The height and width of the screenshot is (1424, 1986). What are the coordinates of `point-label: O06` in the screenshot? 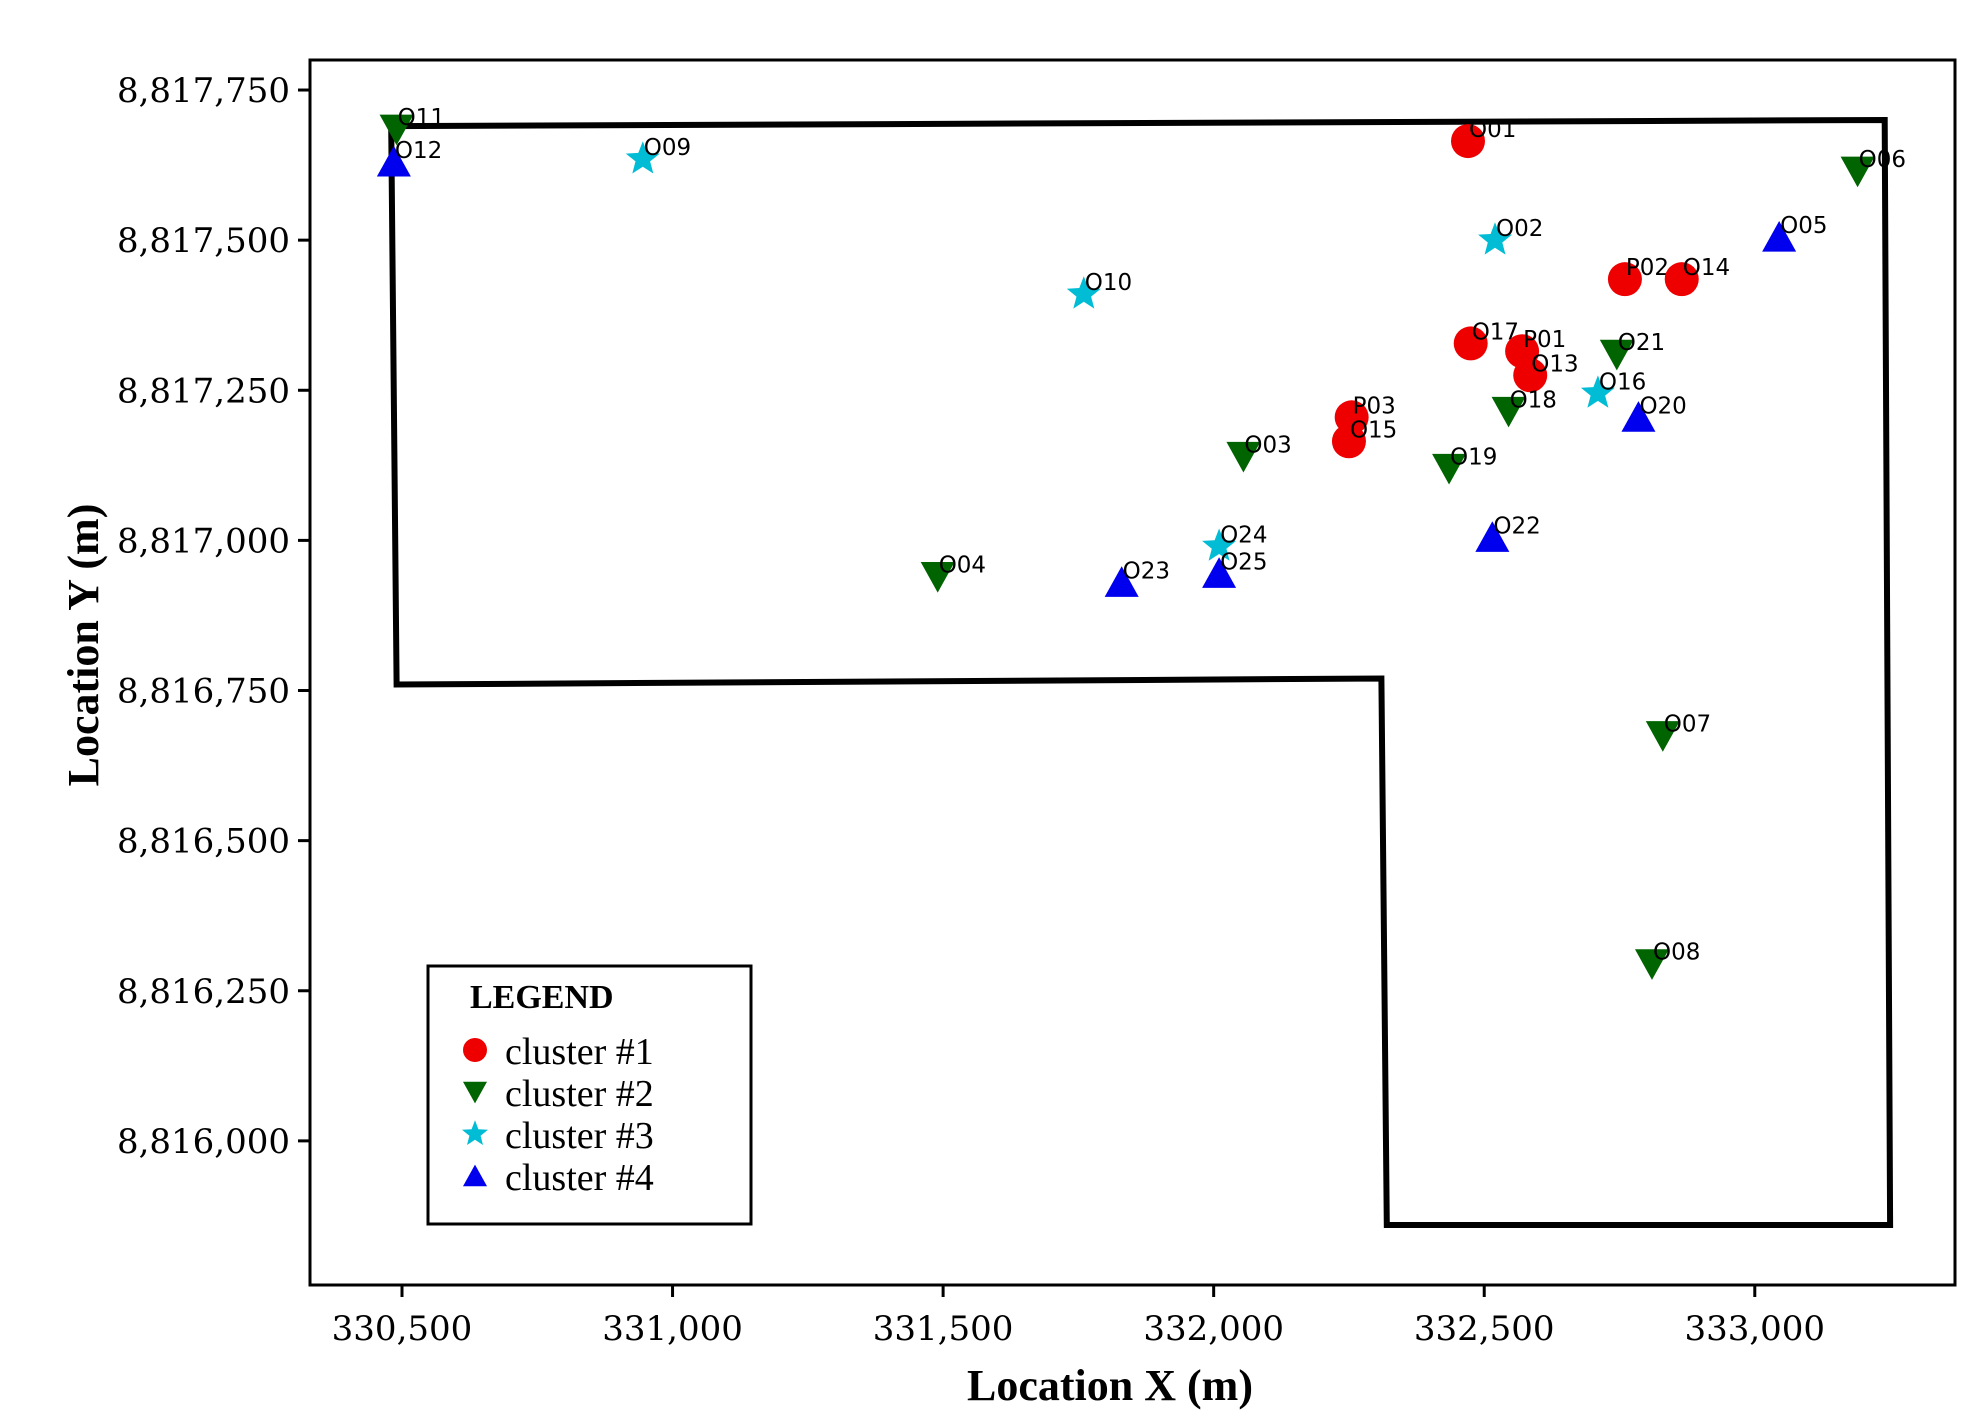 It's located at (1882, 160).